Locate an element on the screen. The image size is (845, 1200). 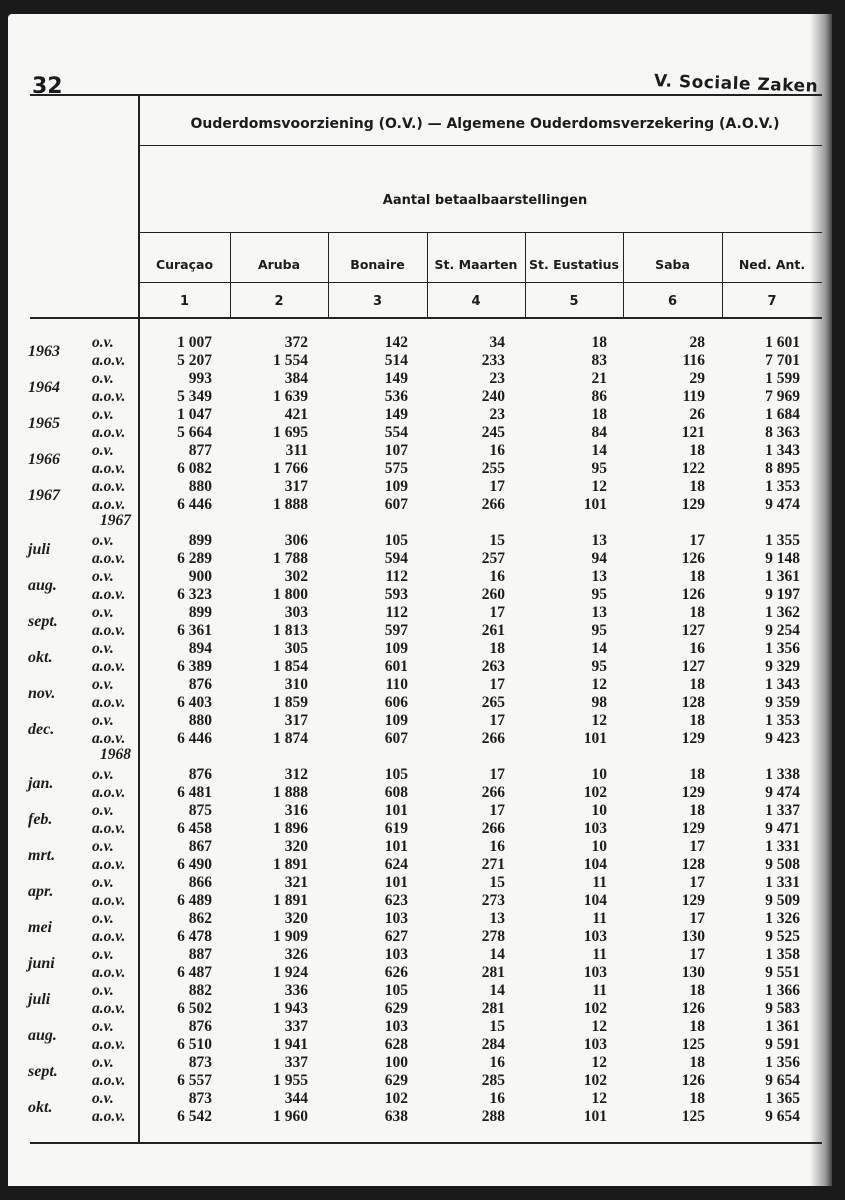
cell-value: 1 888 is located at coordinates (290, 504).